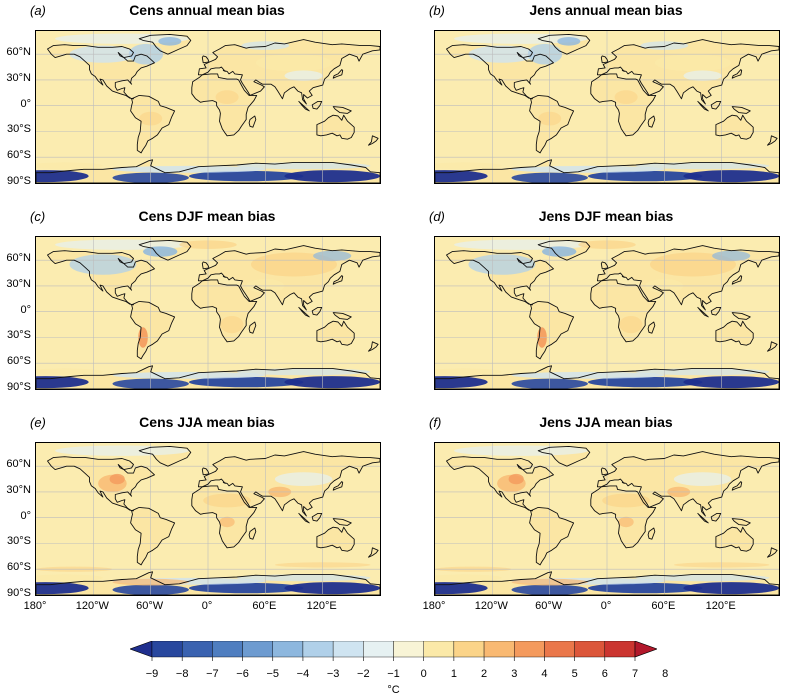 This screenshot has height=698, width=787. I want to click on southamerica-fill, so click(152, 536).